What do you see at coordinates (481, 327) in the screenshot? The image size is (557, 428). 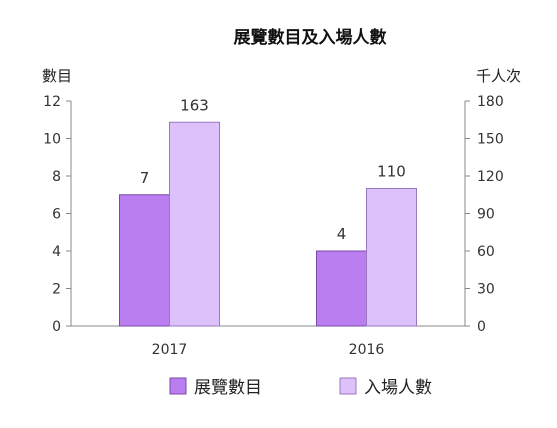 I see `right-tick-label: 0` at bounding box center [481, 327].